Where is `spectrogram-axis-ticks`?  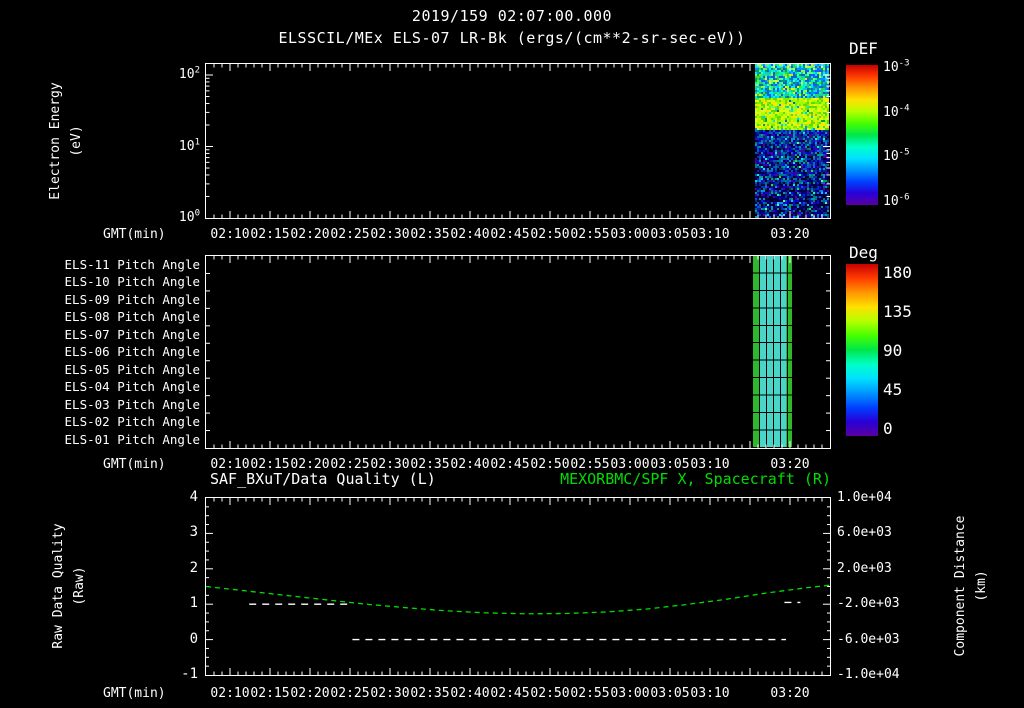
spectrogram-axis-ticks is located at coordinates (518, 141).